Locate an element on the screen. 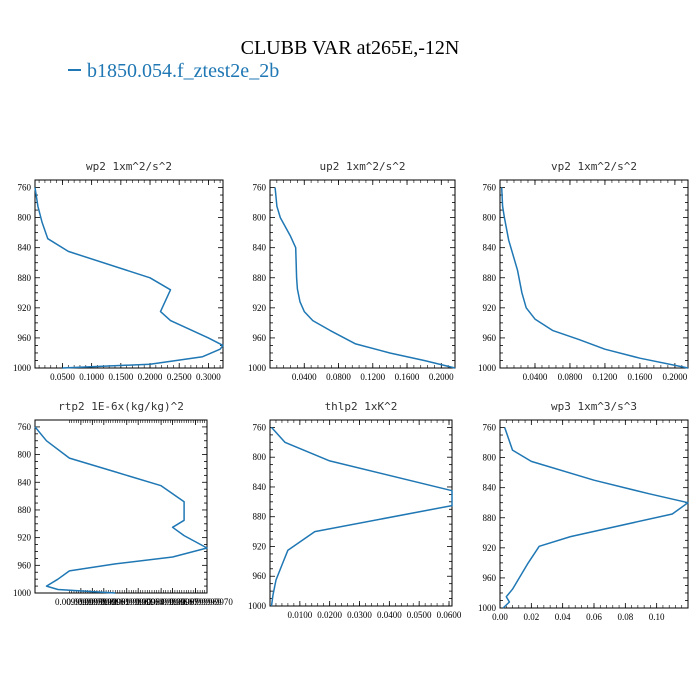 The width and height of the screenshot is (700, 700). x-tick-label: 0.0099999964 is located at coordinates (138, 602).